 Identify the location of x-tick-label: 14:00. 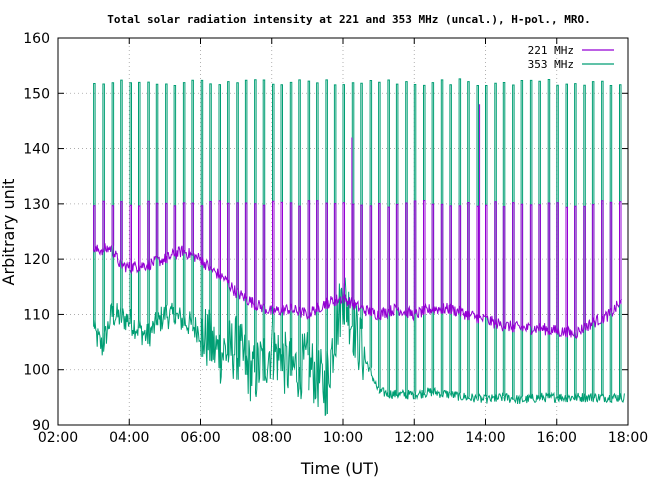
(485, 438).